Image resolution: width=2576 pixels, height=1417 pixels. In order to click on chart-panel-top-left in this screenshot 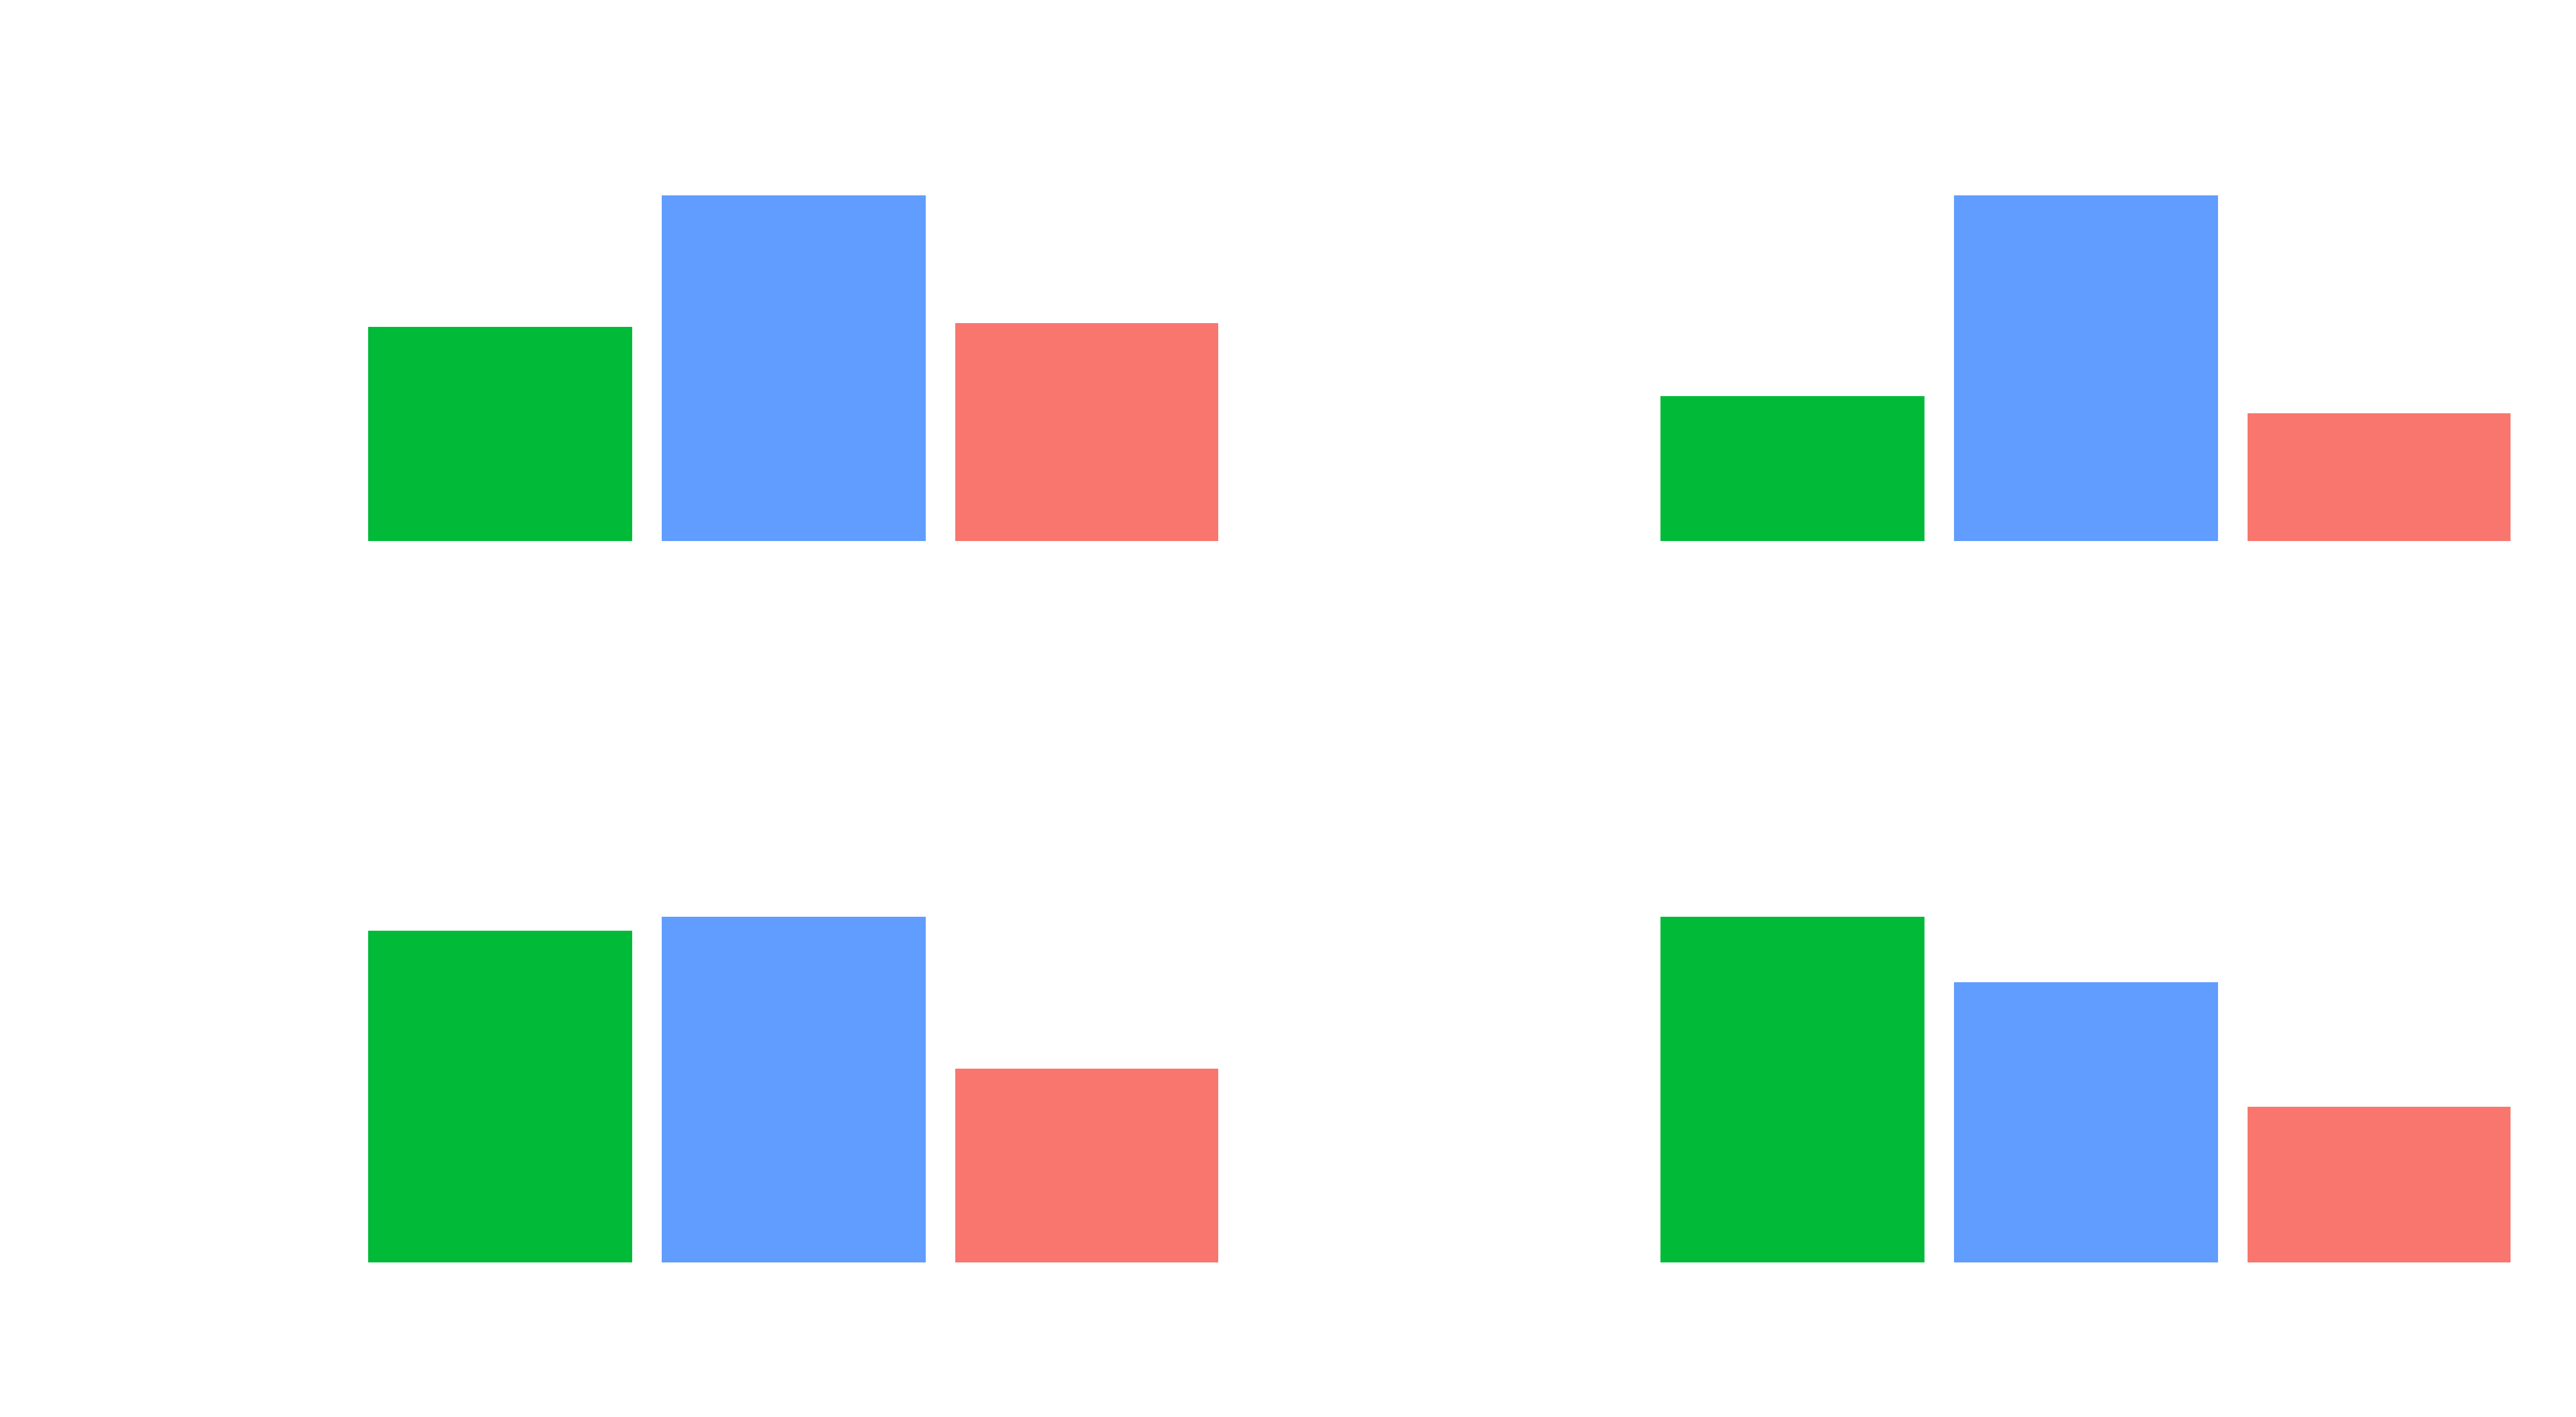, I will do `click(793, 368)`.